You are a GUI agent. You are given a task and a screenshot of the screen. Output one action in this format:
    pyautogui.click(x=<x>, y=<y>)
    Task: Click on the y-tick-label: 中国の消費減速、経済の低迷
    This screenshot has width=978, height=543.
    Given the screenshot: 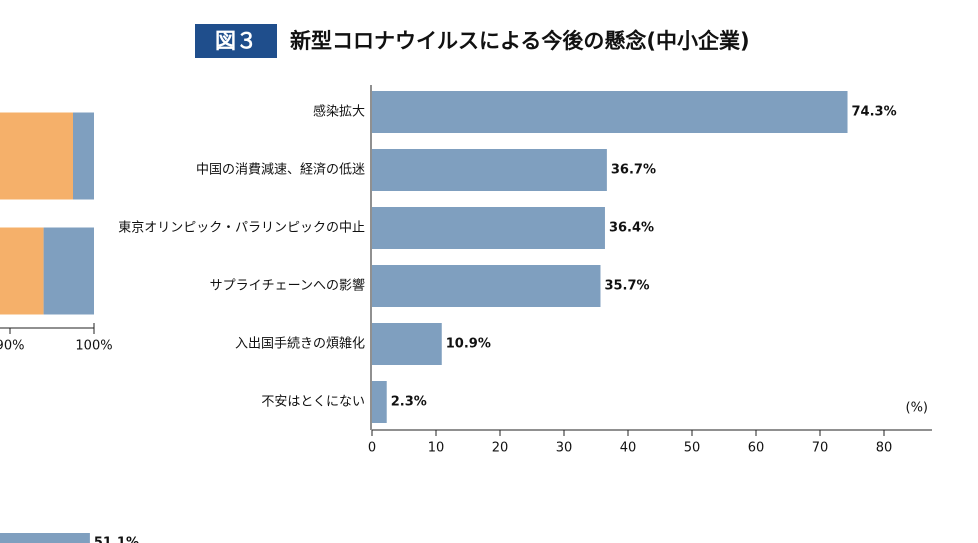 What is the action you would take?
    pyautogui.click(x=280, y=170)
    